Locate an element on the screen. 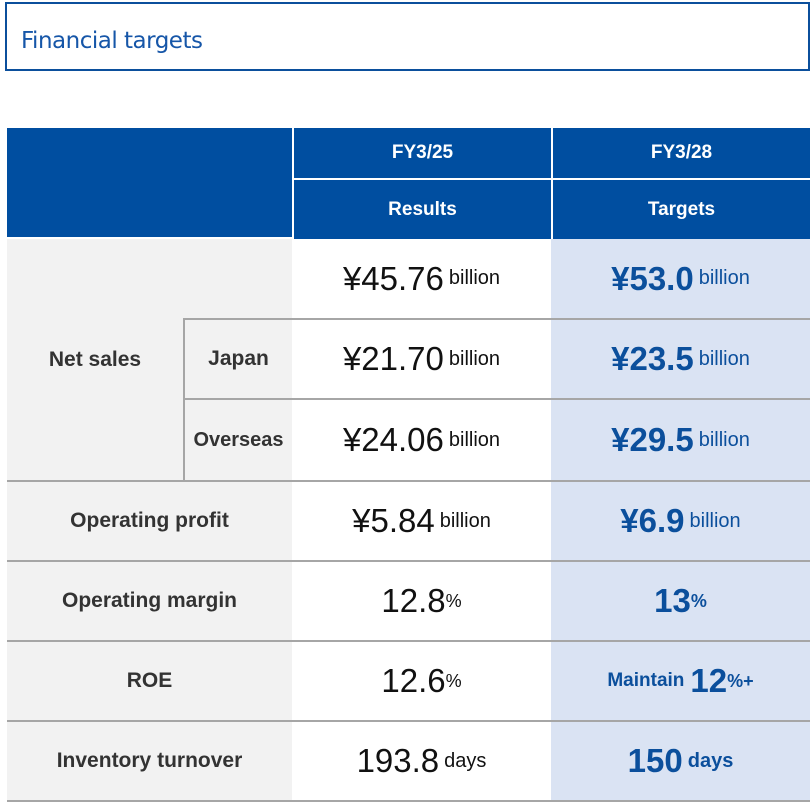 The width and height of the screenshot is (812, 808). operating-margin-label: Operating margin is located at coordinates (149, 602).